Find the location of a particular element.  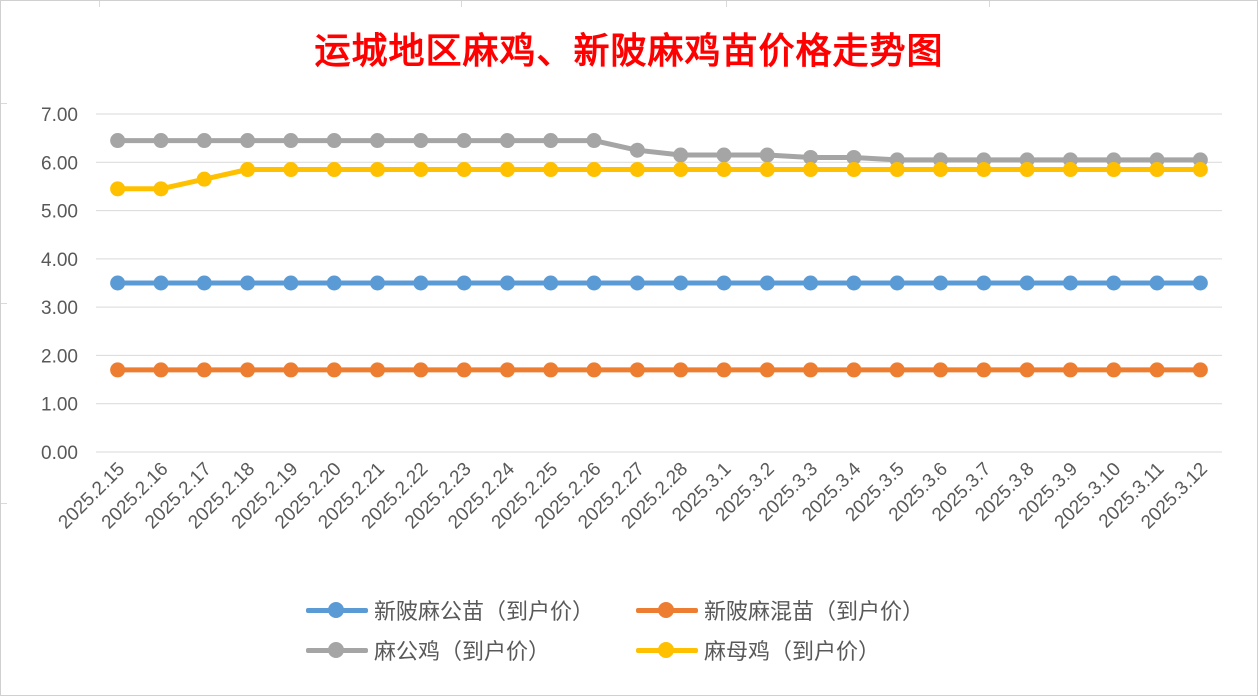

y-tick-label: 6.00 is located at coordinates (59, 163).